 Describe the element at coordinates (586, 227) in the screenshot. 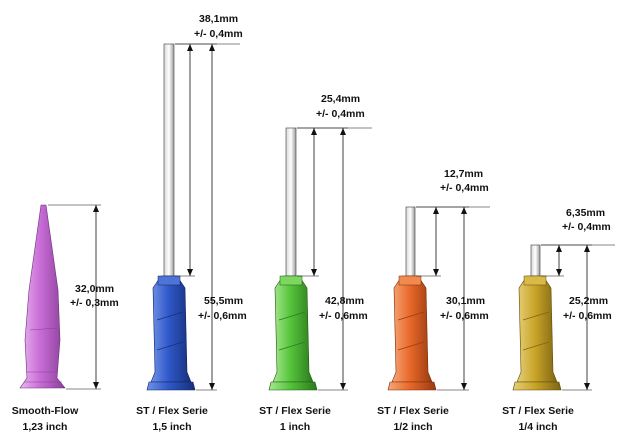

I see `st-1-4-needle-tolerance: +/- 0,4mm` at that location.